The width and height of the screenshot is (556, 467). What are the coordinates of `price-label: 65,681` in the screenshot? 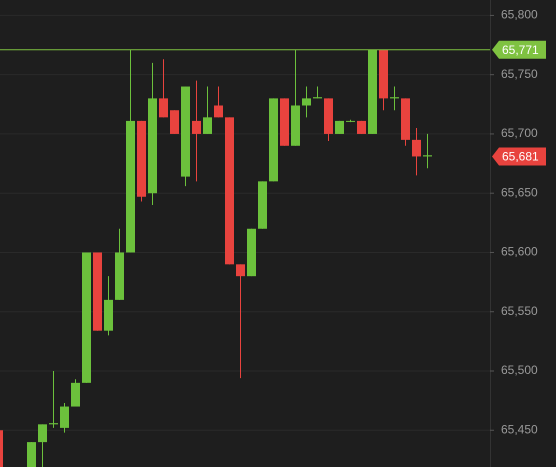 It's located at (520, 157).